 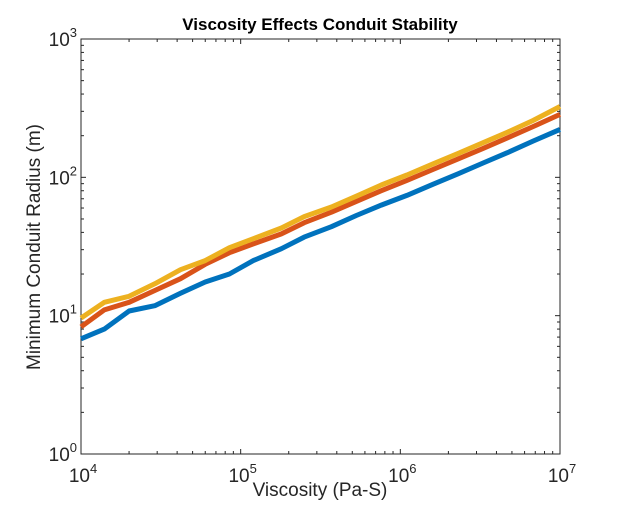 I want to click on y-tick-label: 10¹, so click(x=63, y=315).